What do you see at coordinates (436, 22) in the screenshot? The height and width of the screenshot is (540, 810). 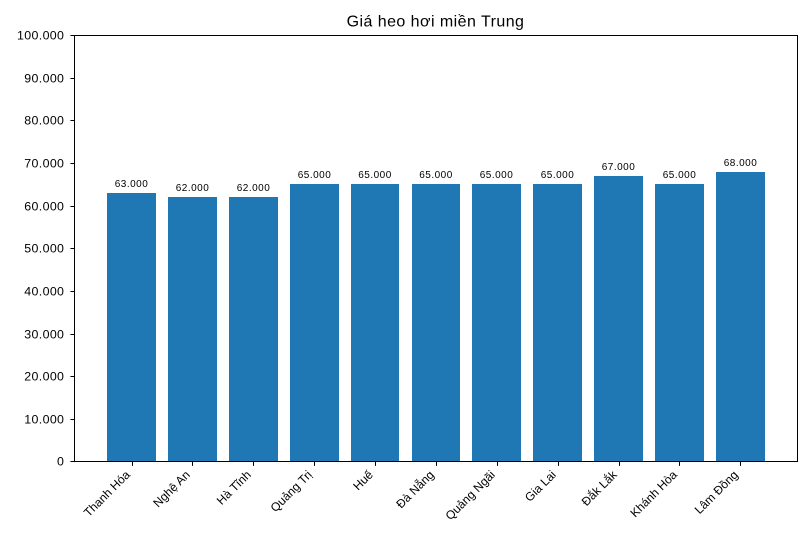 I see `svg-text: Giá heo hơi miền Trung` at bounding box center [436, 22].